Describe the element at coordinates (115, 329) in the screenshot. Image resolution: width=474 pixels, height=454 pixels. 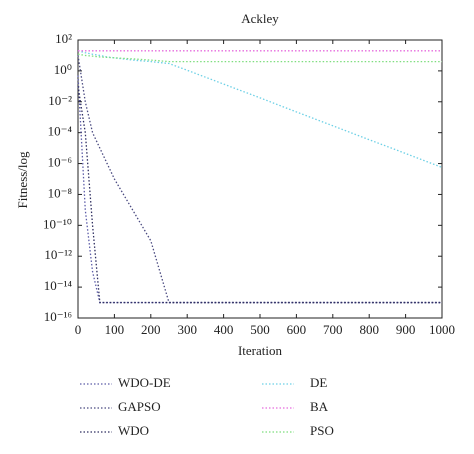
I see `x-tick-label: 100` at that location.